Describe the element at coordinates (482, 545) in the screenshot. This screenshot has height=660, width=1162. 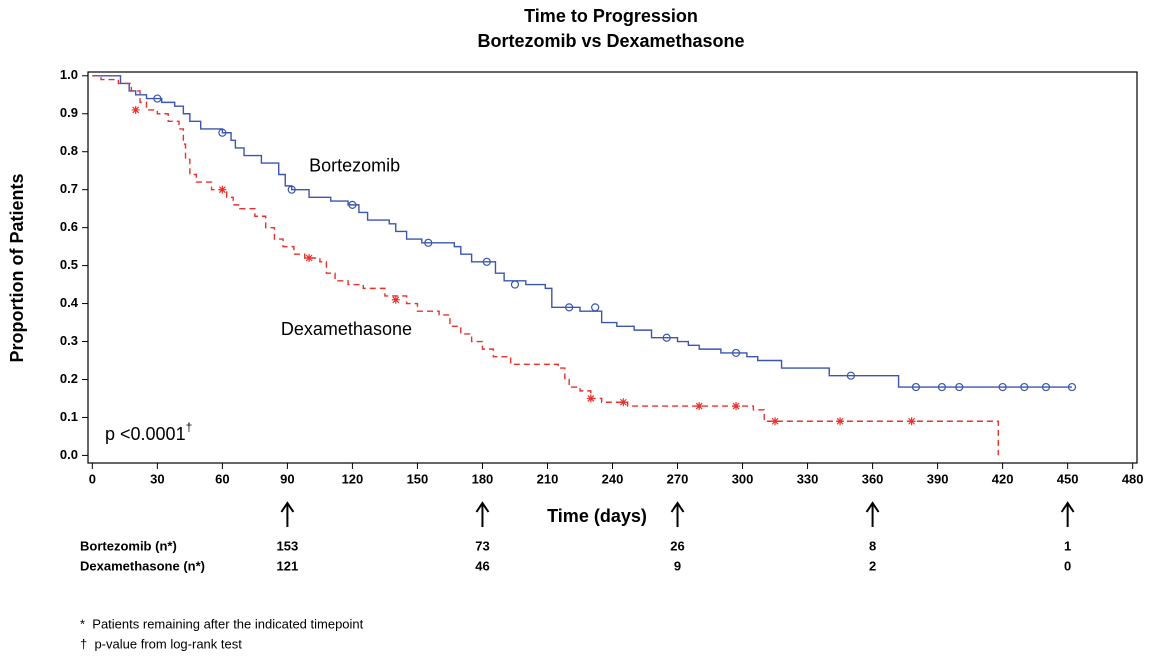
I see `at-risk-count: 73` at that location.